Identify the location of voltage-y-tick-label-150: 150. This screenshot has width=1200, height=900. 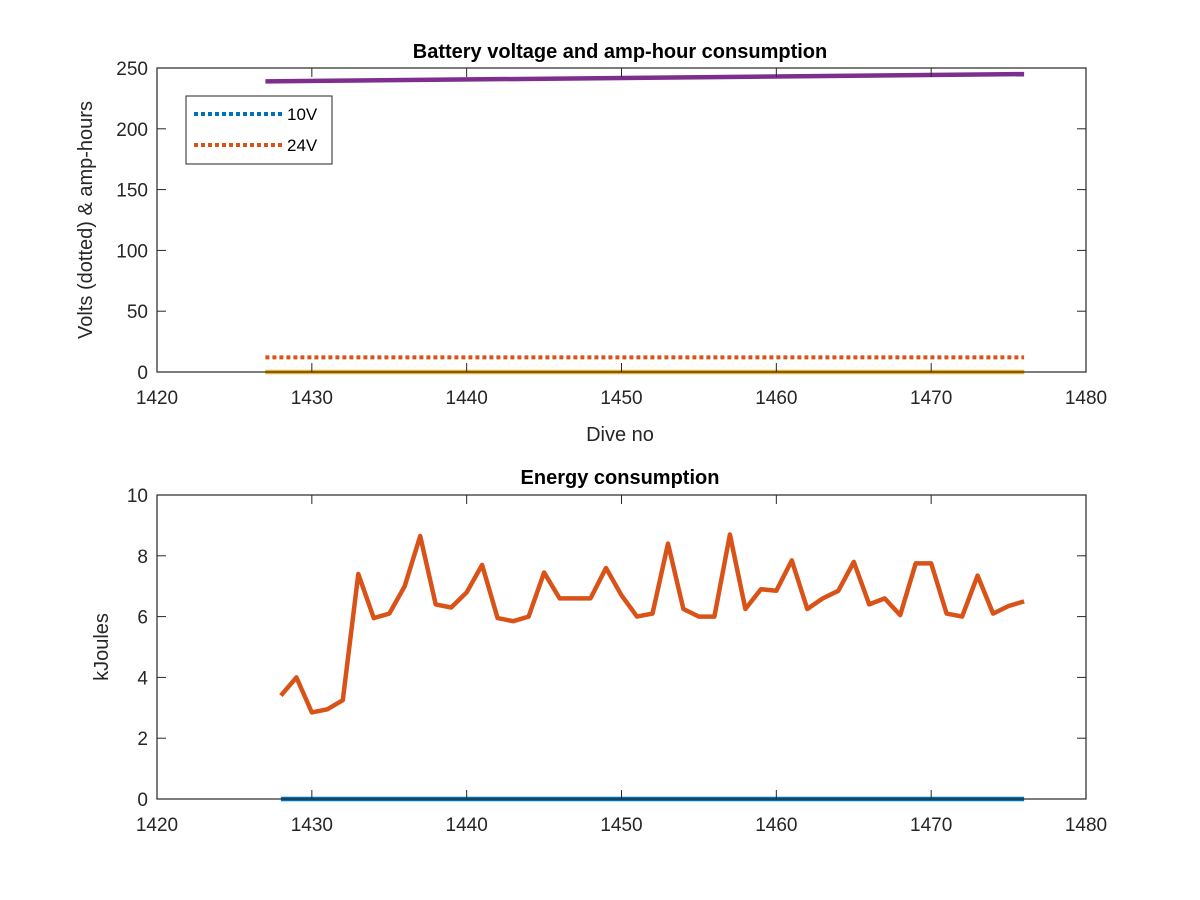
(132, 191).